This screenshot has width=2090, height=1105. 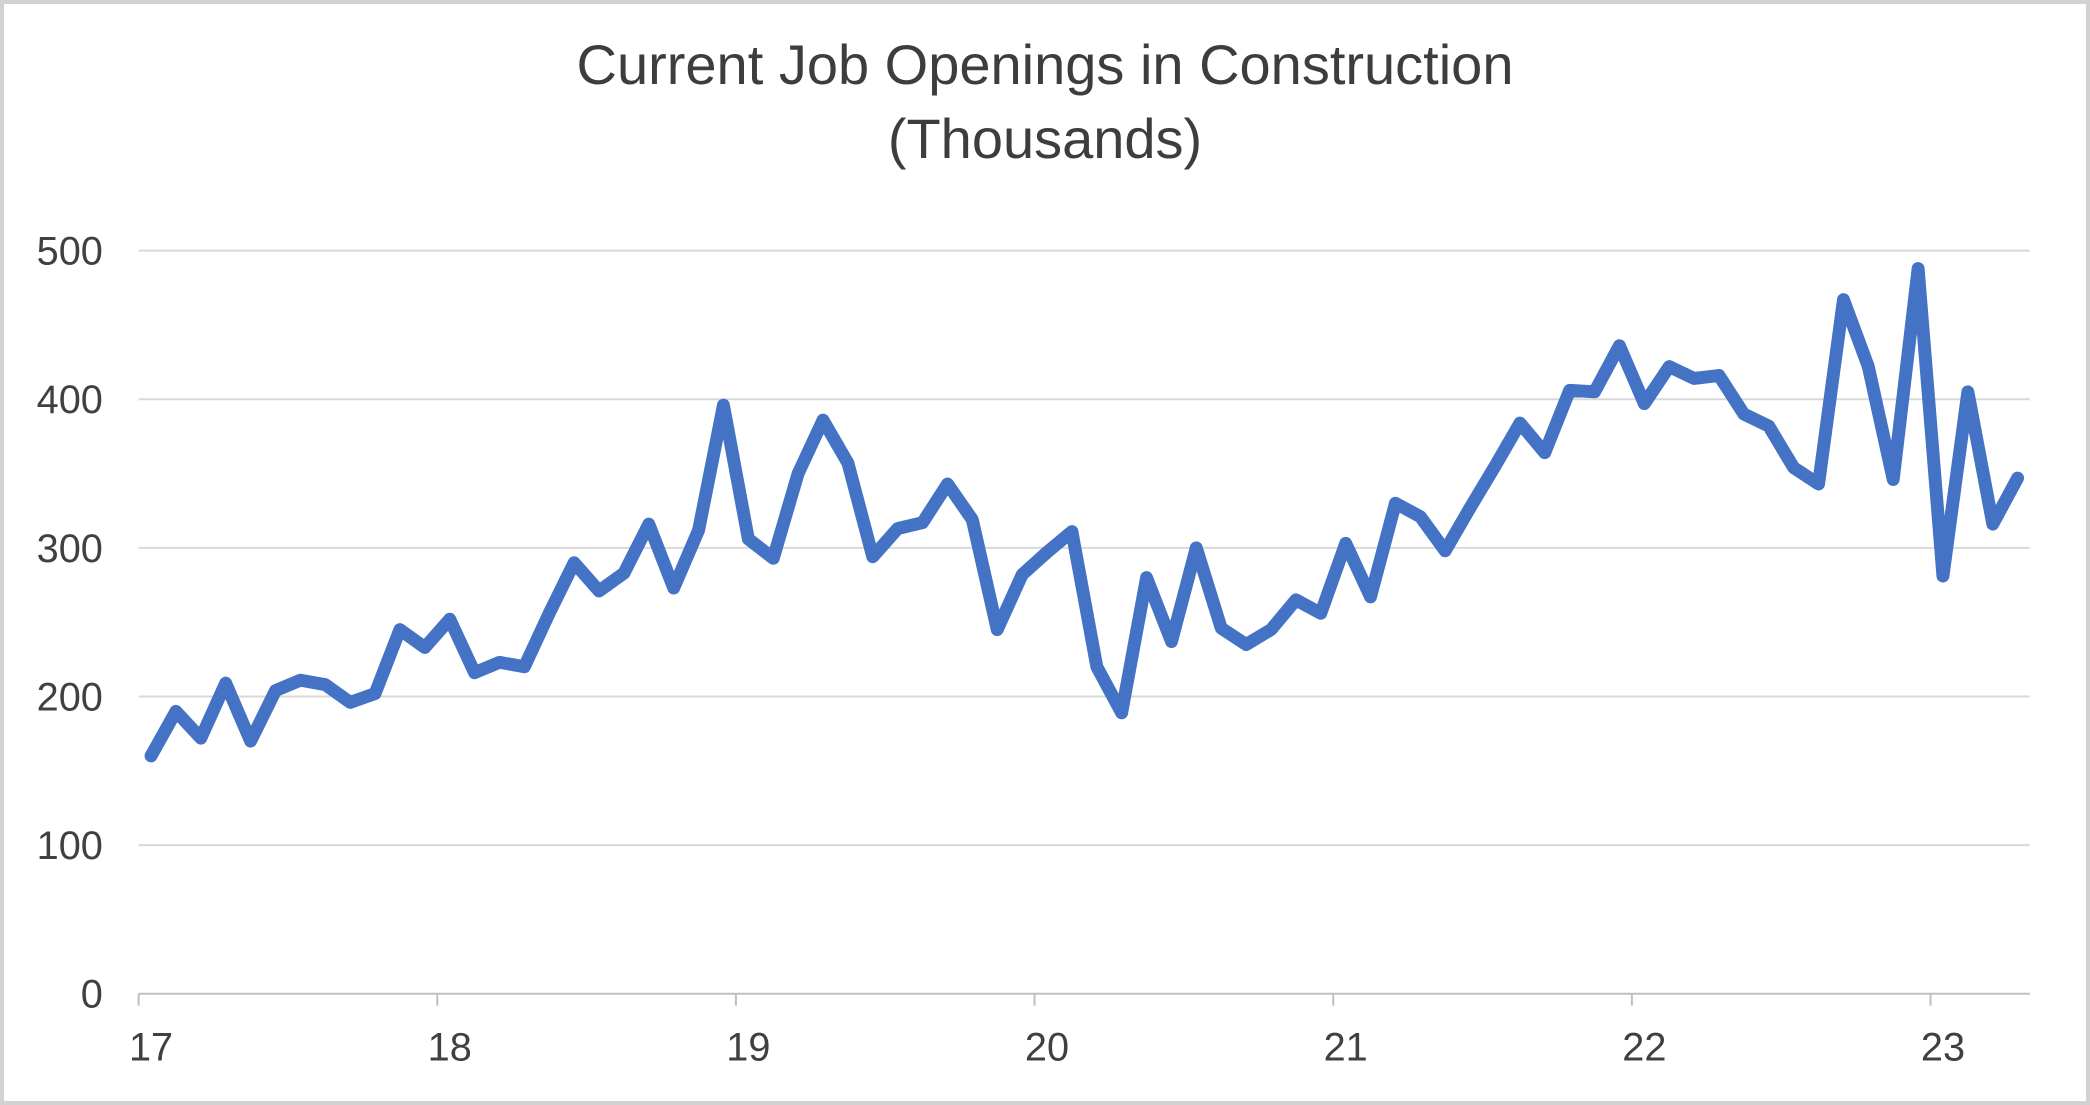 What do you see at coordinates (70, 400) in the screenshot?
I see `y-tick-label: 400` at bounding box center [70, 400].